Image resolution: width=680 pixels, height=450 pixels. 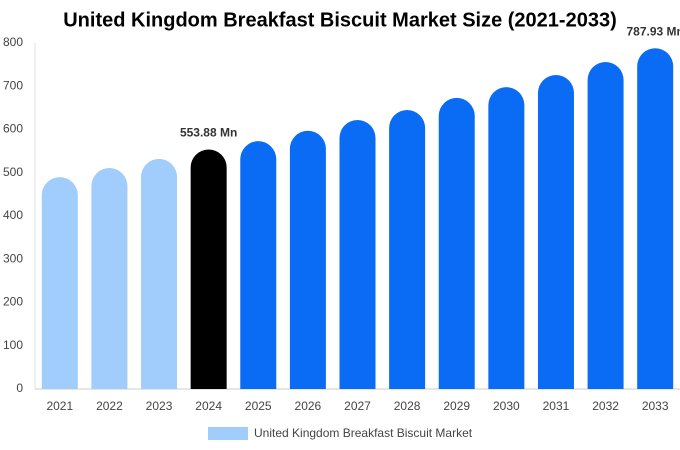 I want to click on x-tick-label: 2024, so click(x=208, y=406).